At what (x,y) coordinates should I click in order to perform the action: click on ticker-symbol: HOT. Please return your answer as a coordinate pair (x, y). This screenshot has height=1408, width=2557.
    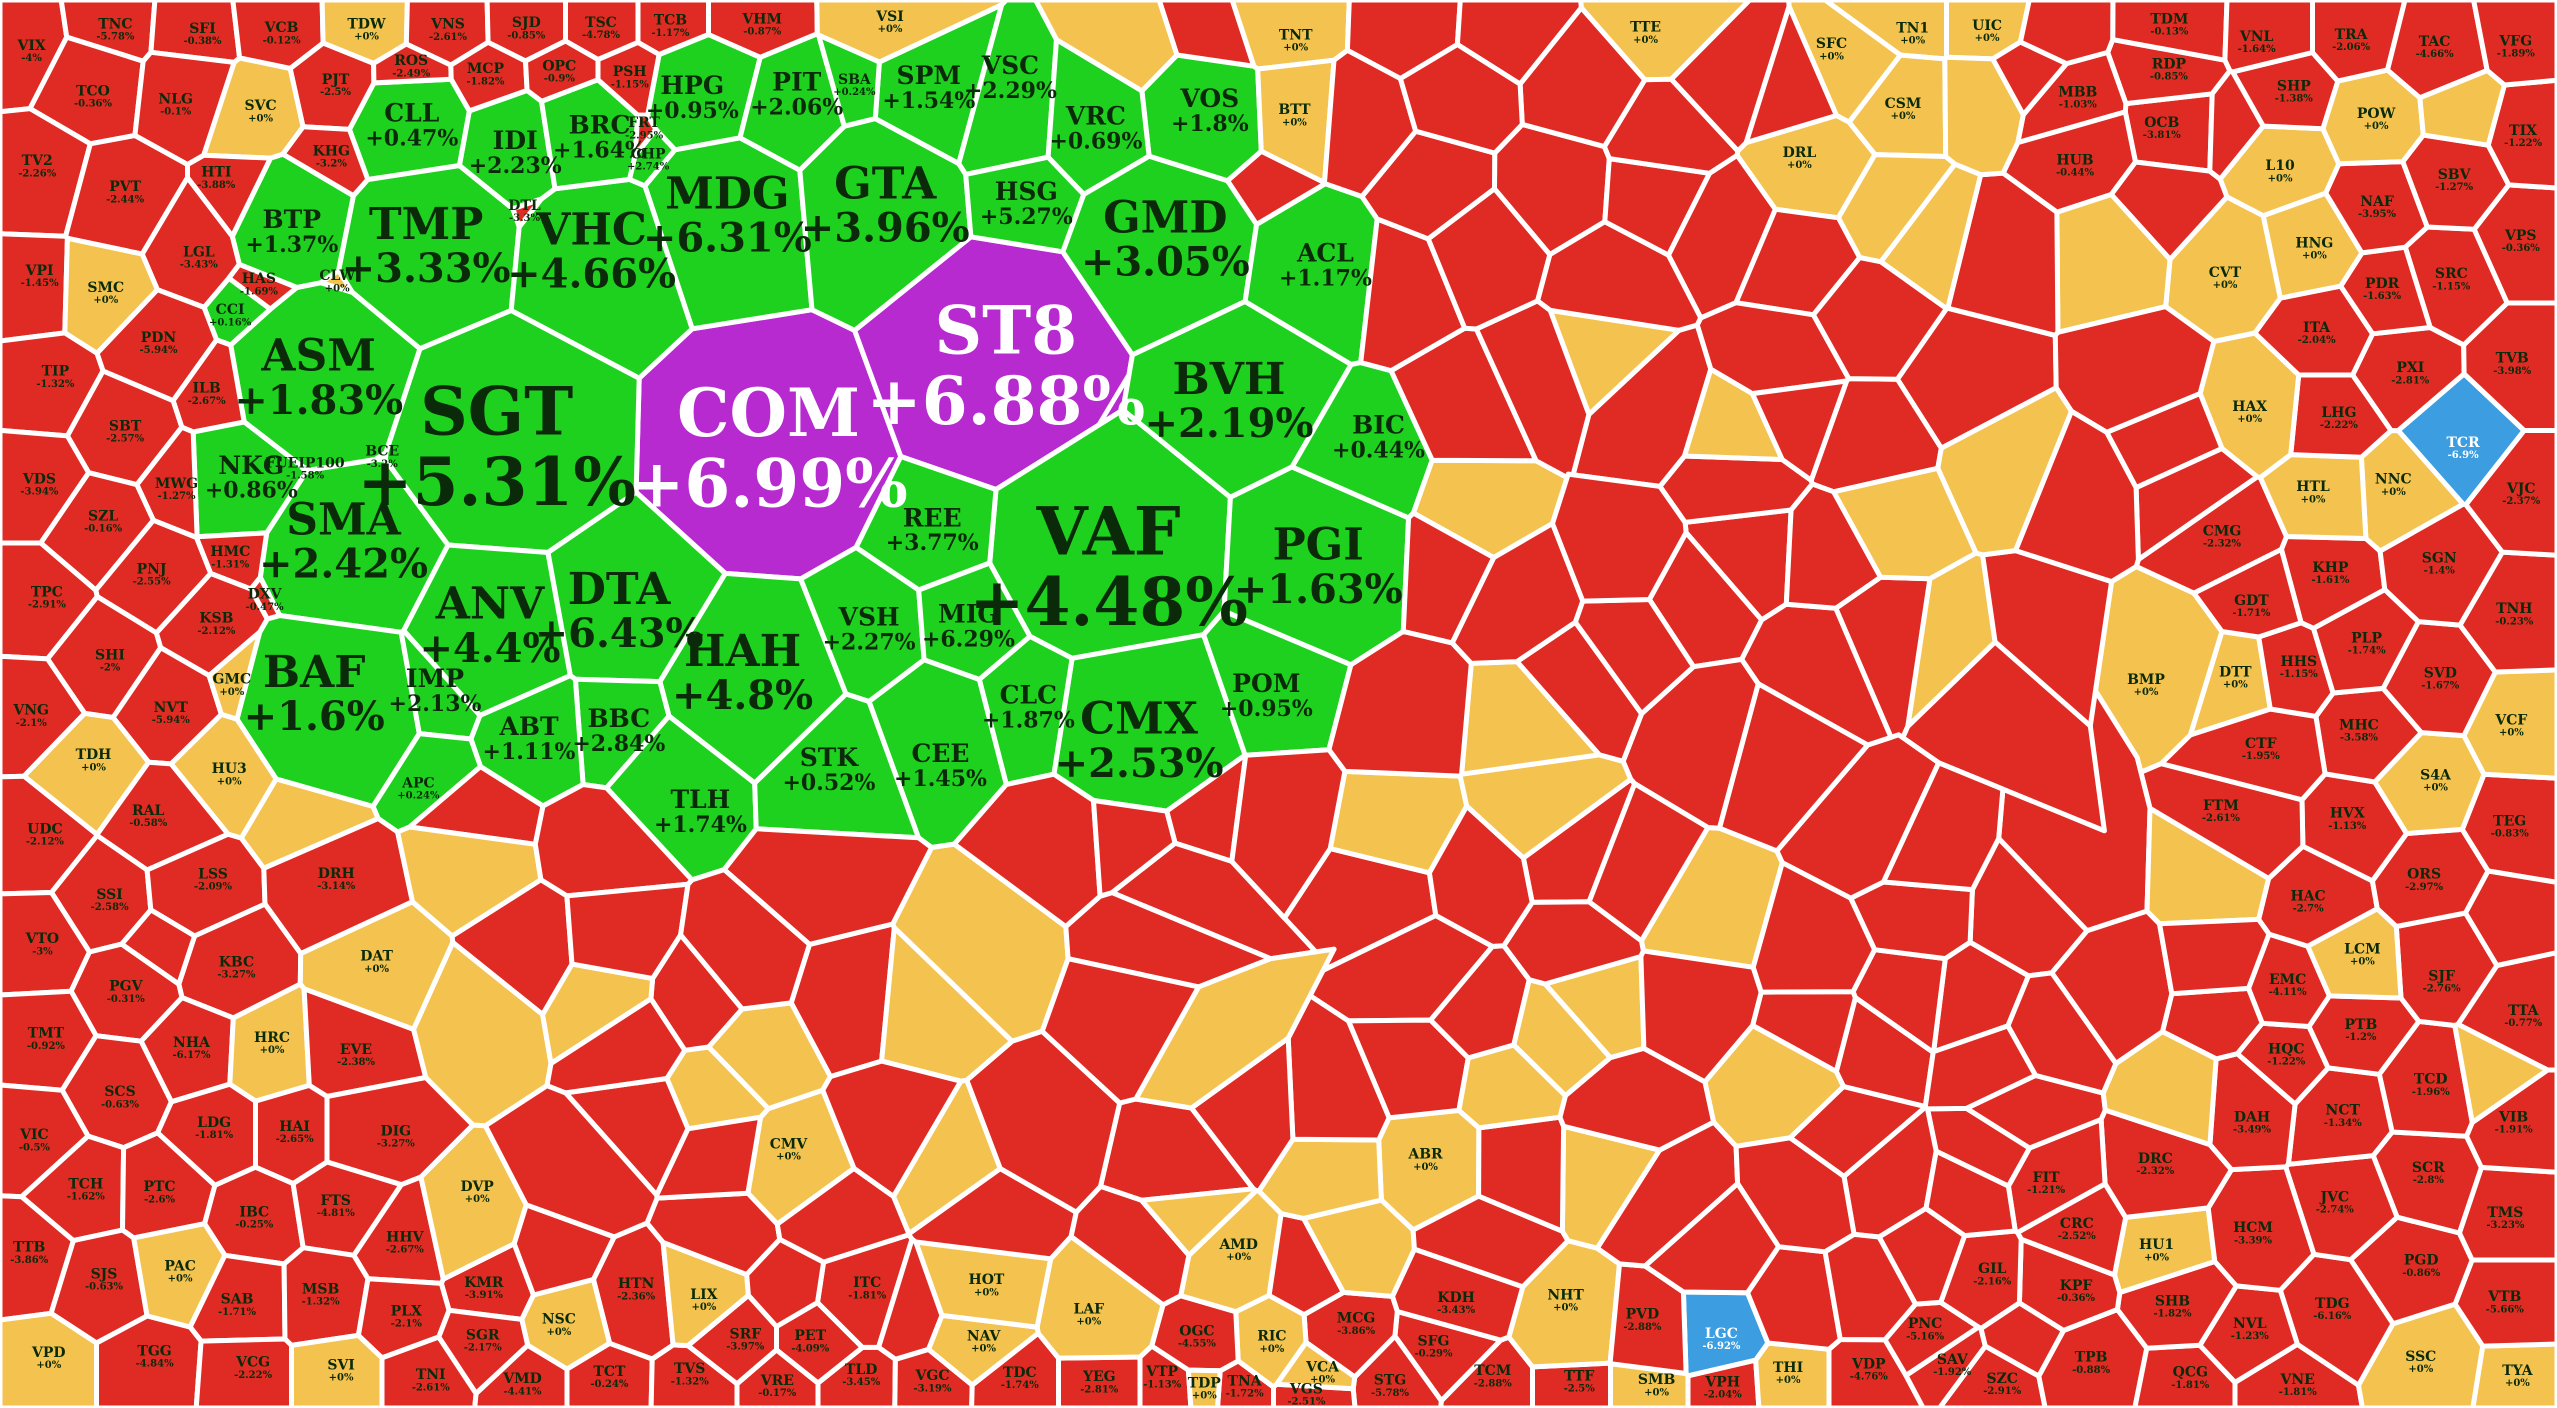
    Looking at the image, I should click on (986, 1280).